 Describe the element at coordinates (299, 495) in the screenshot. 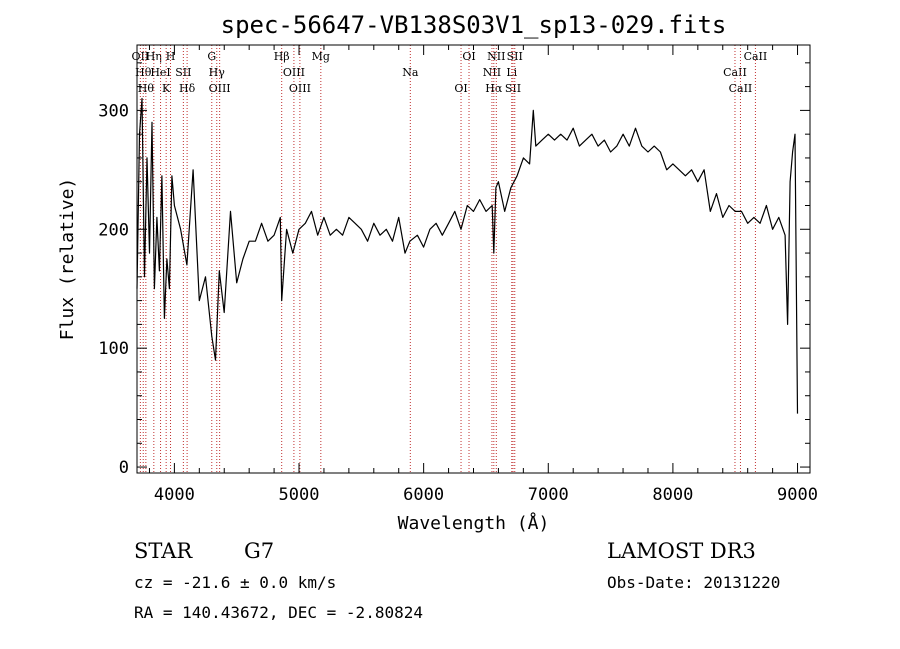

I see `x-tick-label: 5000` at that location.